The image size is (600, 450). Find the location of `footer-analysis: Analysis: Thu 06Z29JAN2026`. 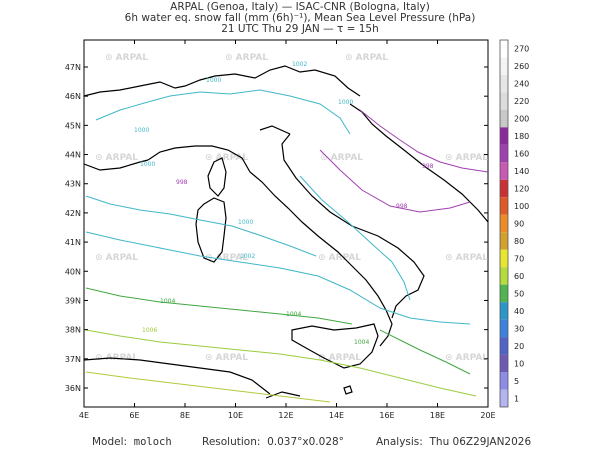

footer-analysis: Analysis: Thu 06Z29JAN2026 is located at coordinates (453, 442).